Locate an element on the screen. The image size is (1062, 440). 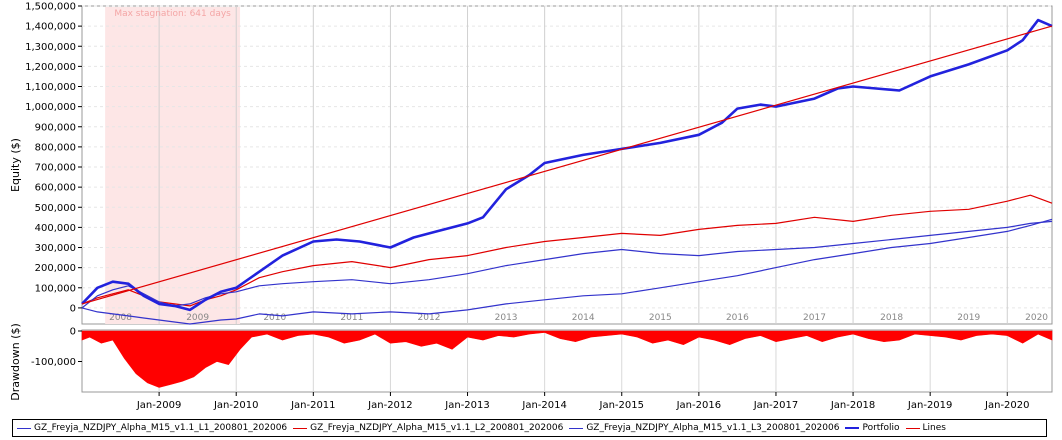
drawdown-y-tick-label: 0 is located at coordinates (73, 332).